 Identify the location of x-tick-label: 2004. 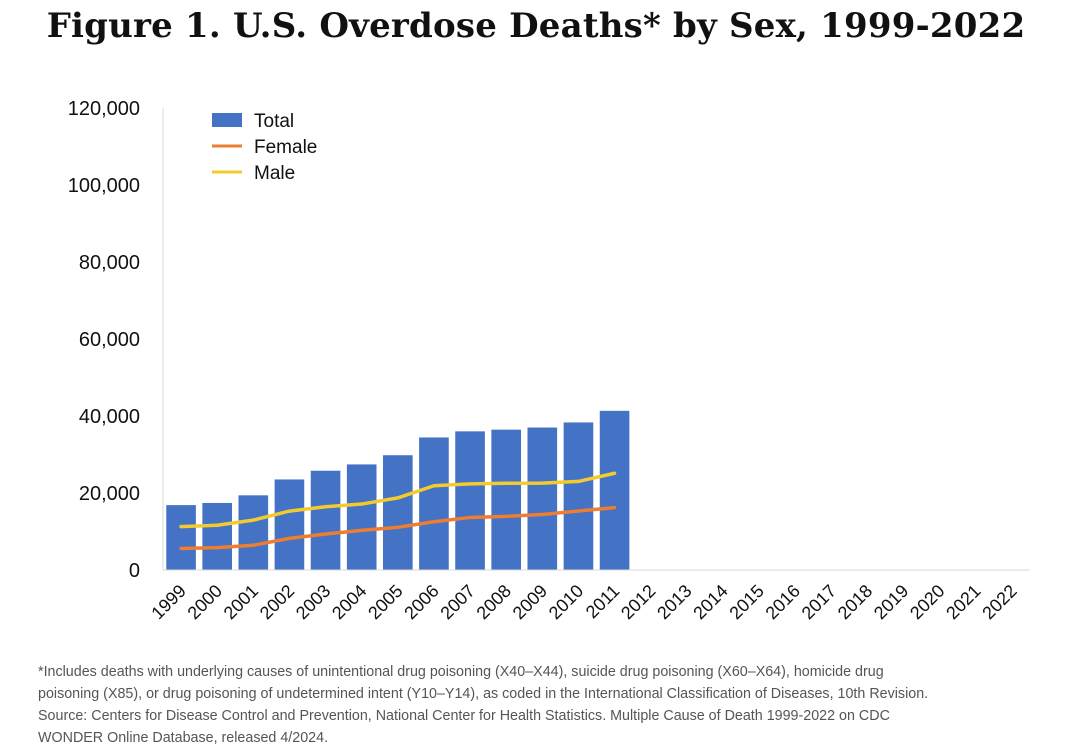
(349, 602).